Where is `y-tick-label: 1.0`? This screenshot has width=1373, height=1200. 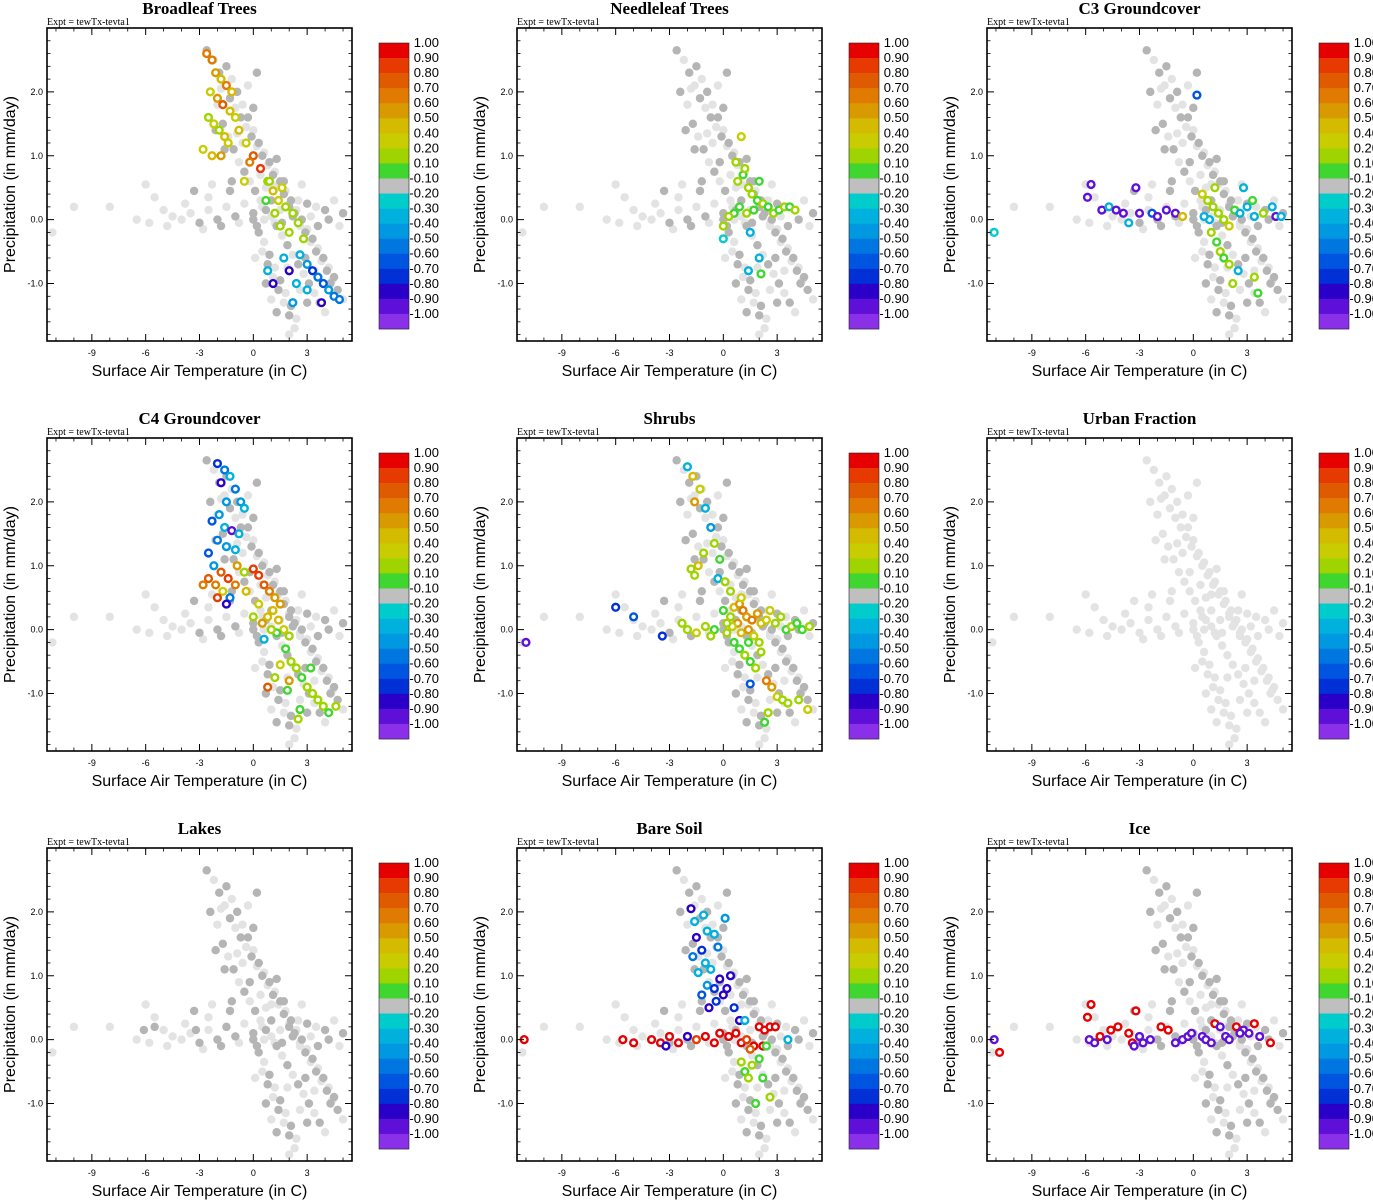
y-tick-label: 1.0 is located at coordinates (36, 156).